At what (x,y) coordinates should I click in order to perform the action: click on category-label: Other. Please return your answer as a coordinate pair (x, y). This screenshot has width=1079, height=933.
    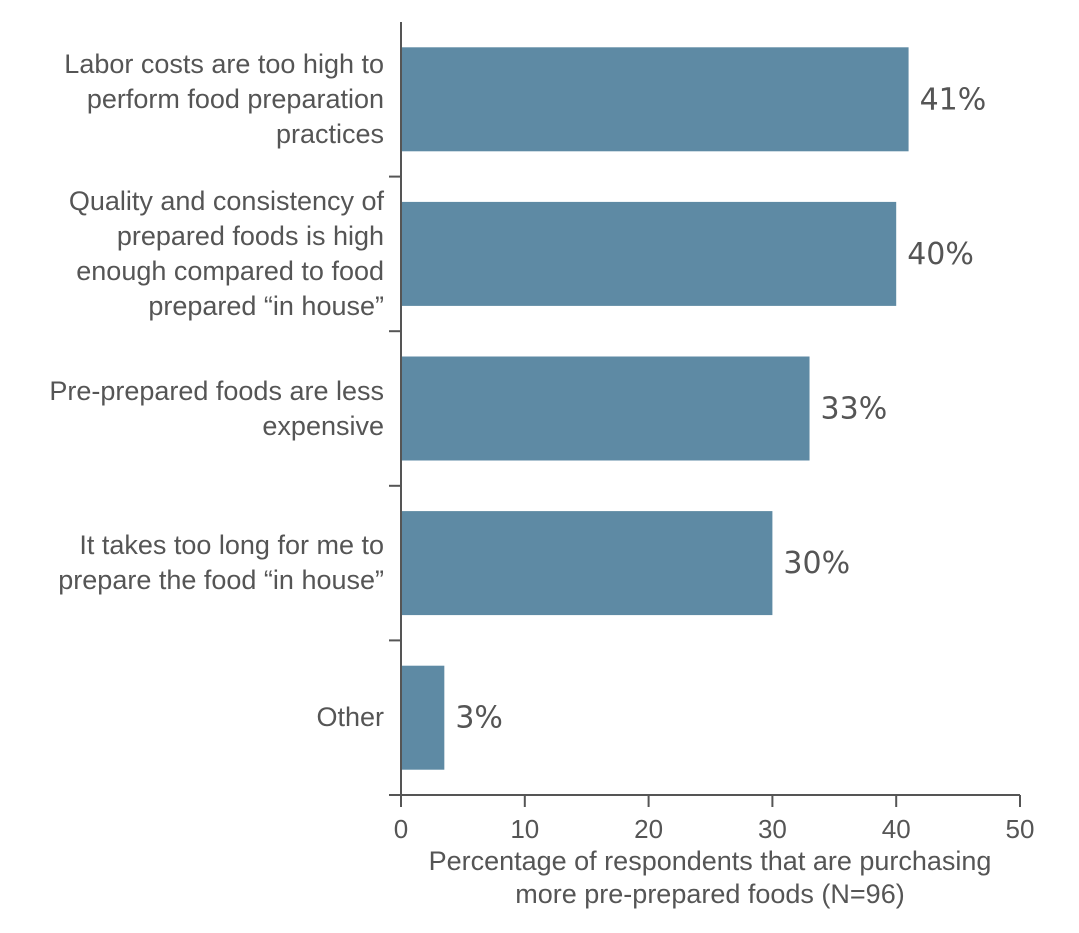
    Looking at the image, I should click on (350, 717).